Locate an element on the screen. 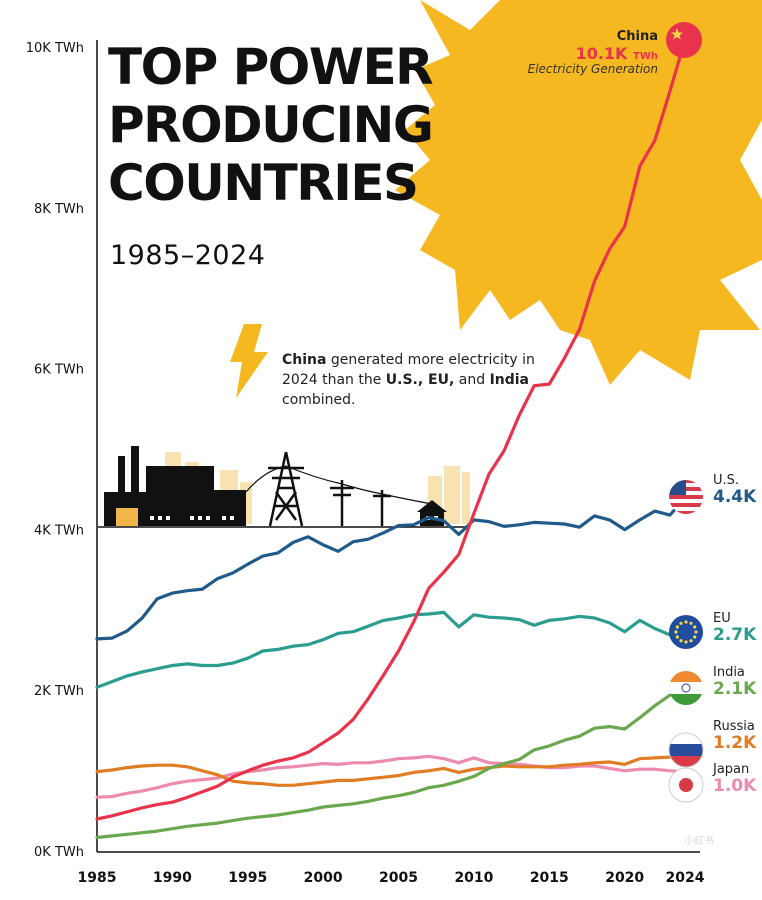 The width and height of the screenshot is (762, 900). india-end-label: India 2.1K is located at coordinates (735, 682).